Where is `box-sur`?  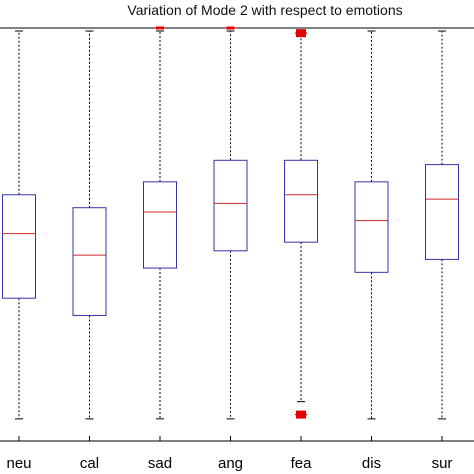 box-sur is located at coordinates (442, 225).